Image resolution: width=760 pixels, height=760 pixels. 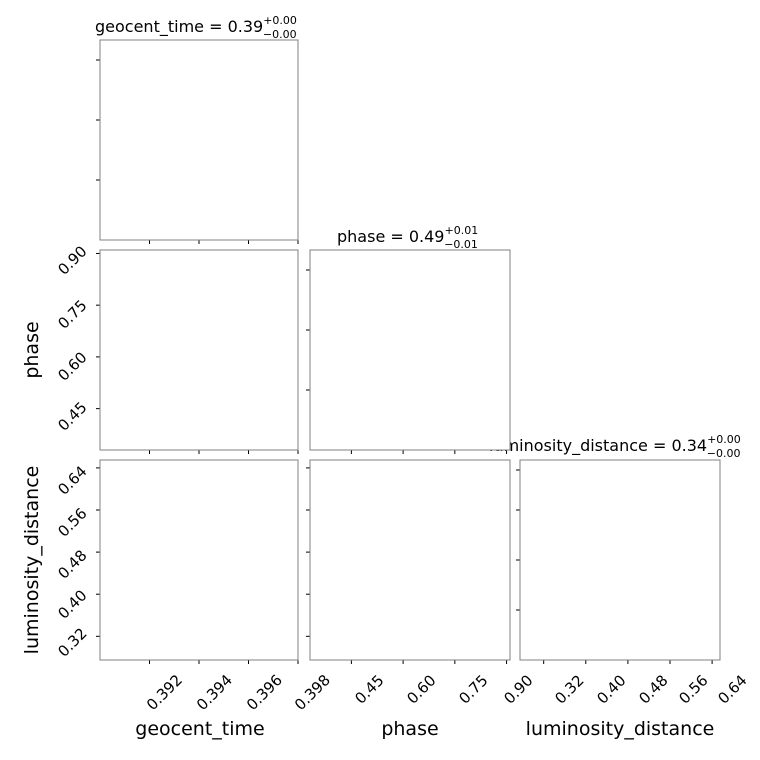 I want to click on y-axis-label-phase: phase, so click(x=32, y=349).